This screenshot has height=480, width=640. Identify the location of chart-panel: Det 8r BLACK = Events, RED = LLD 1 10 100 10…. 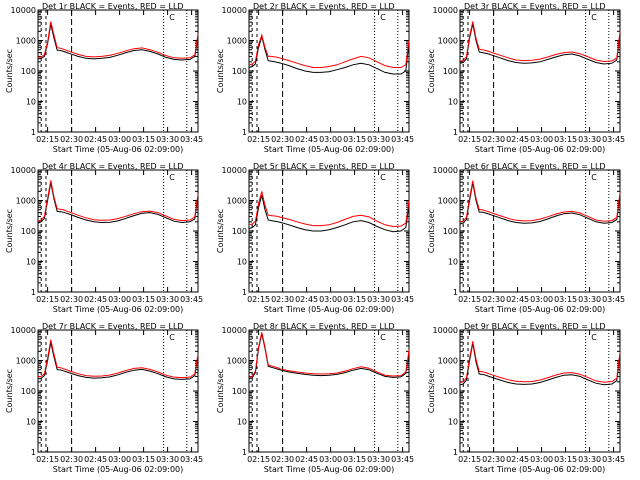
(315, 398).